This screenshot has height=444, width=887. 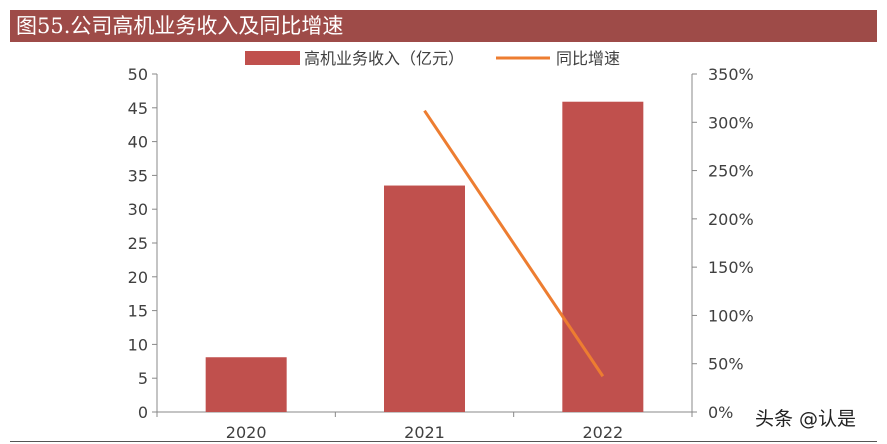 I want to click on right-tick-label: 350%, so click(x=731, y=74).